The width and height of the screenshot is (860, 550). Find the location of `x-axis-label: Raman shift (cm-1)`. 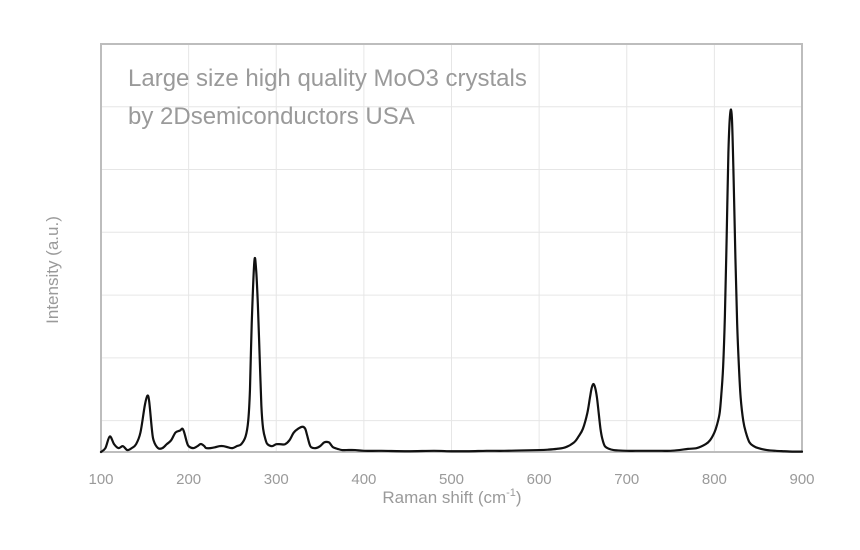

x-axis-label: Raman shift (cm-1) is located at coordinates (451, 497).